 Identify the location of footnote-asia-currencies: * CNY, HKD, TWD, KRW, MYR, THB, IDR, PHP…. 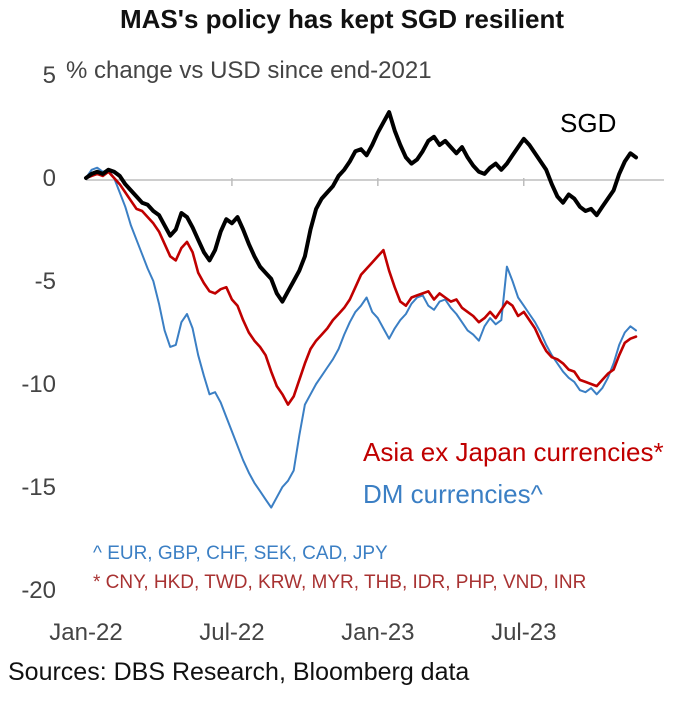
(339, 582).